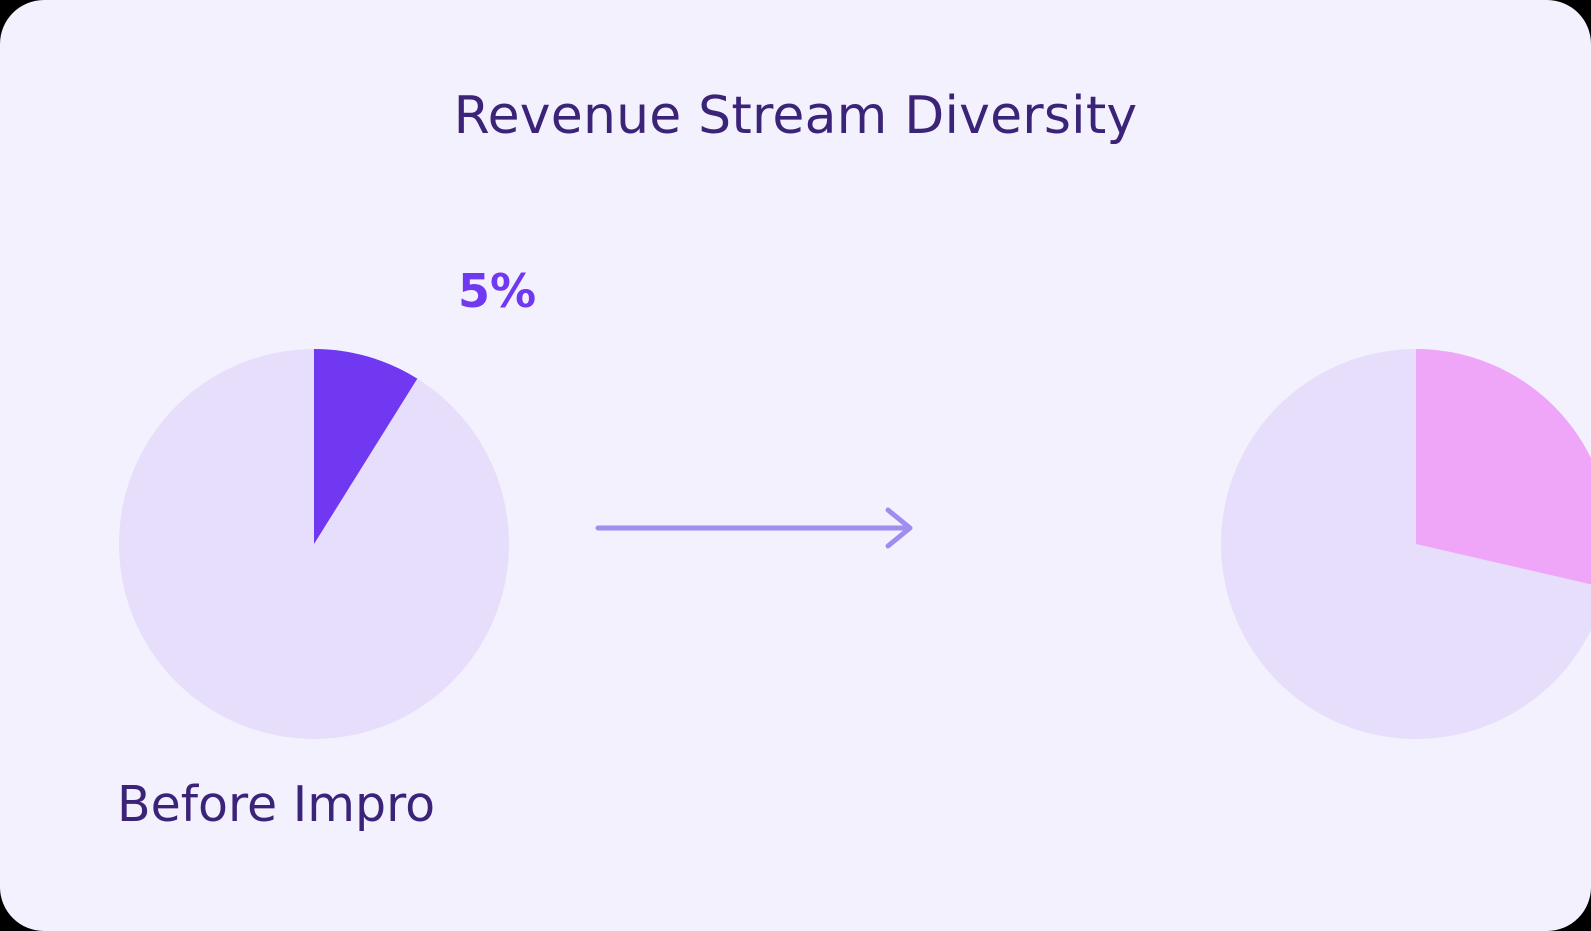 The height and width of the screenshot is (931, 1591). I want to click on pie-accent-slice-after, so click(1503, 467).